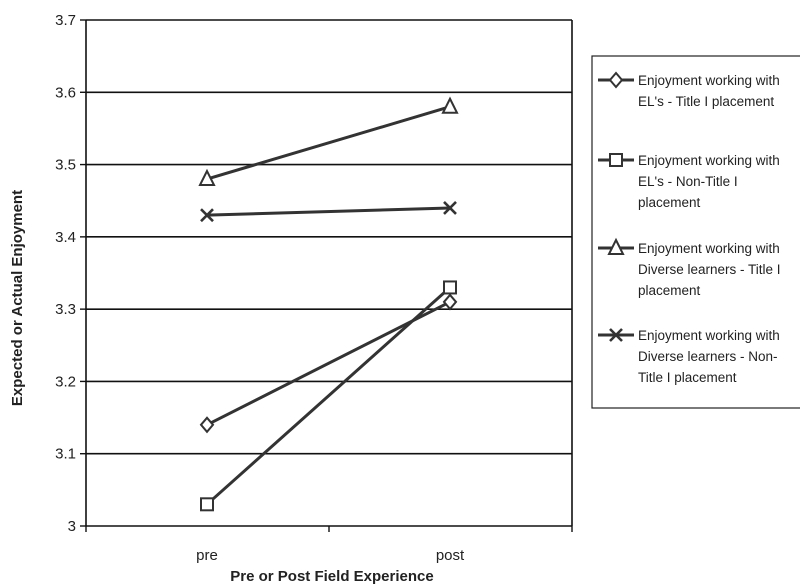 The image size is (800, 584). Describe the element at coordinates (708, 356) in the screenshot. I see `legend-label: Diverse learners - Non-` at that location.